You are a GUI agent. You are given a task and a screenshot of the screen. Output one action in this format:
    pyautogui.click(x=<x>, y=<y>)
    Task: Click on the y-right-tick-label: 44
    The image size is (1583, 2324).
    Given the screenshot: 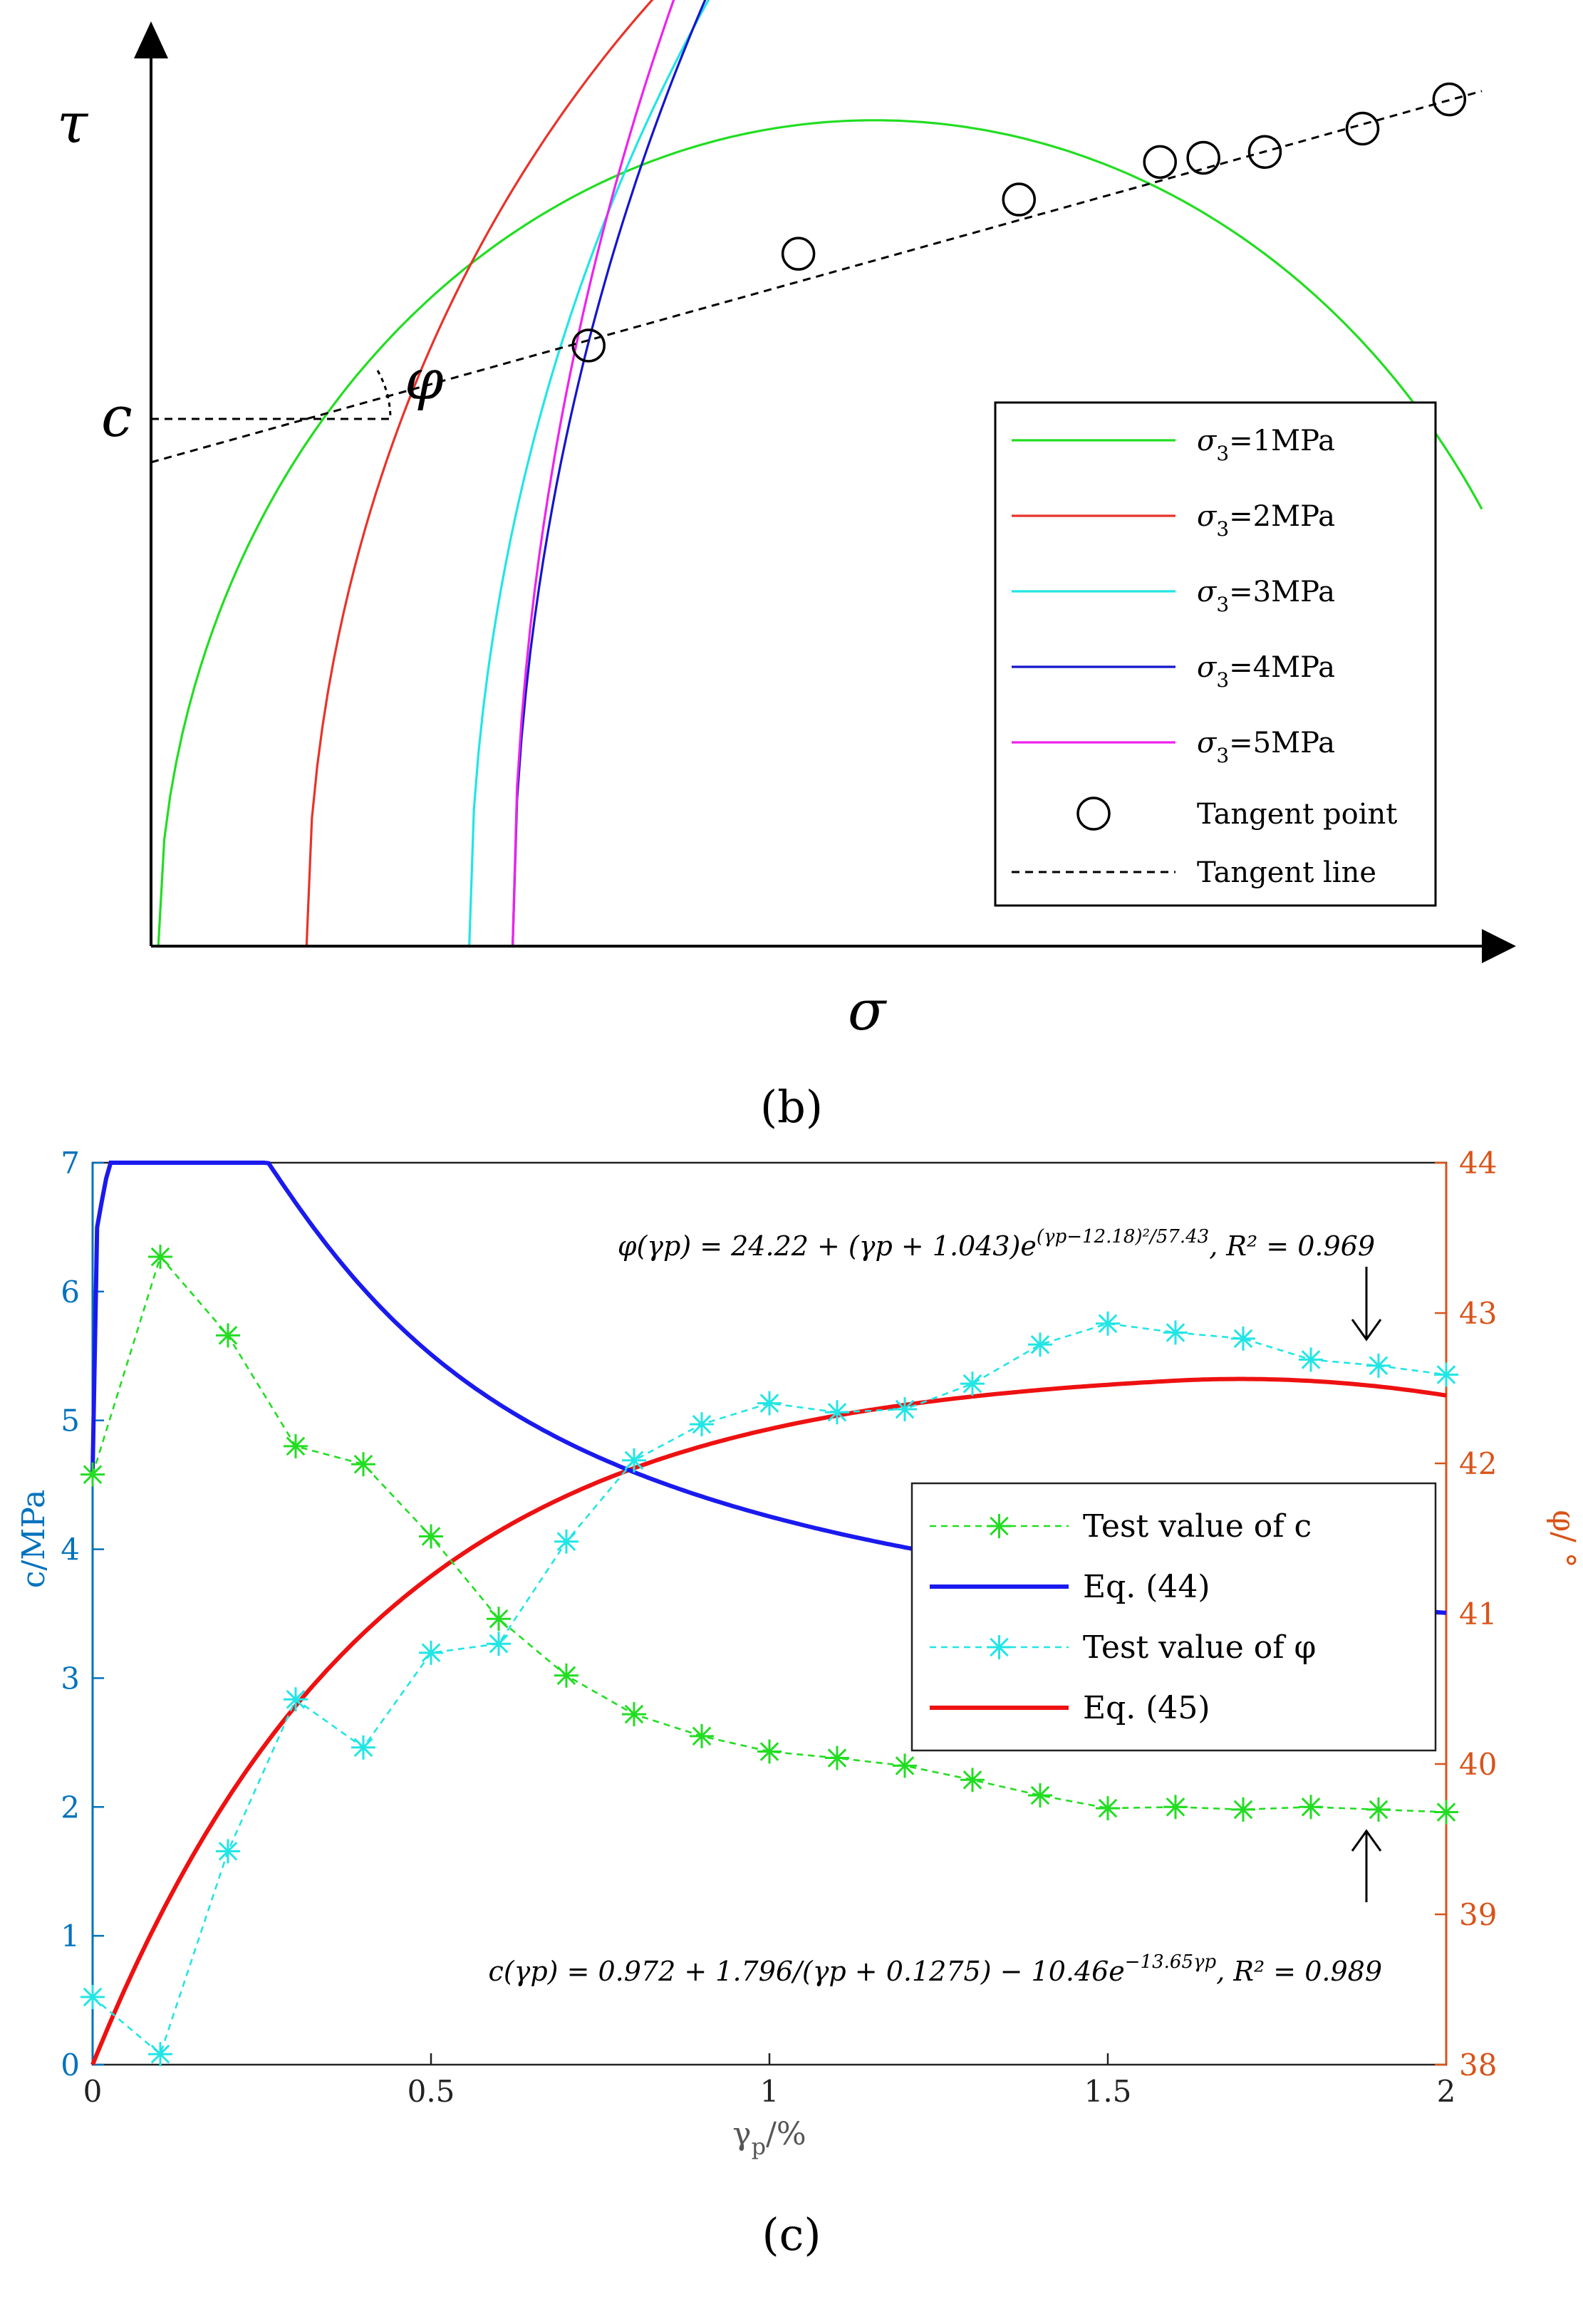 What is the action you would take?
    pyautogui.click(x=1478, y=1163)
    